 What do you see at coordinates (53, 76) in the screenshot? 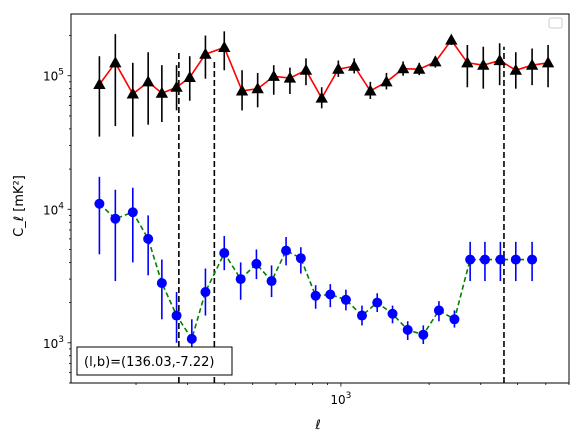
I see `y-tick-label: 10⁵` at bounding box center [53, 76].